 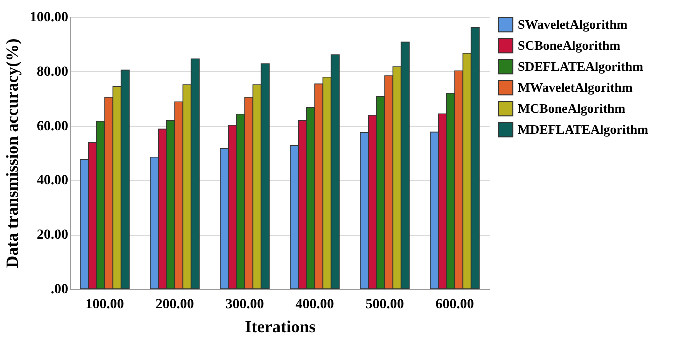 What do you see at coordinates (52, 72) in the screenshot?
I see `y-tick-label: 80.00` at bounding box center [52, 72].